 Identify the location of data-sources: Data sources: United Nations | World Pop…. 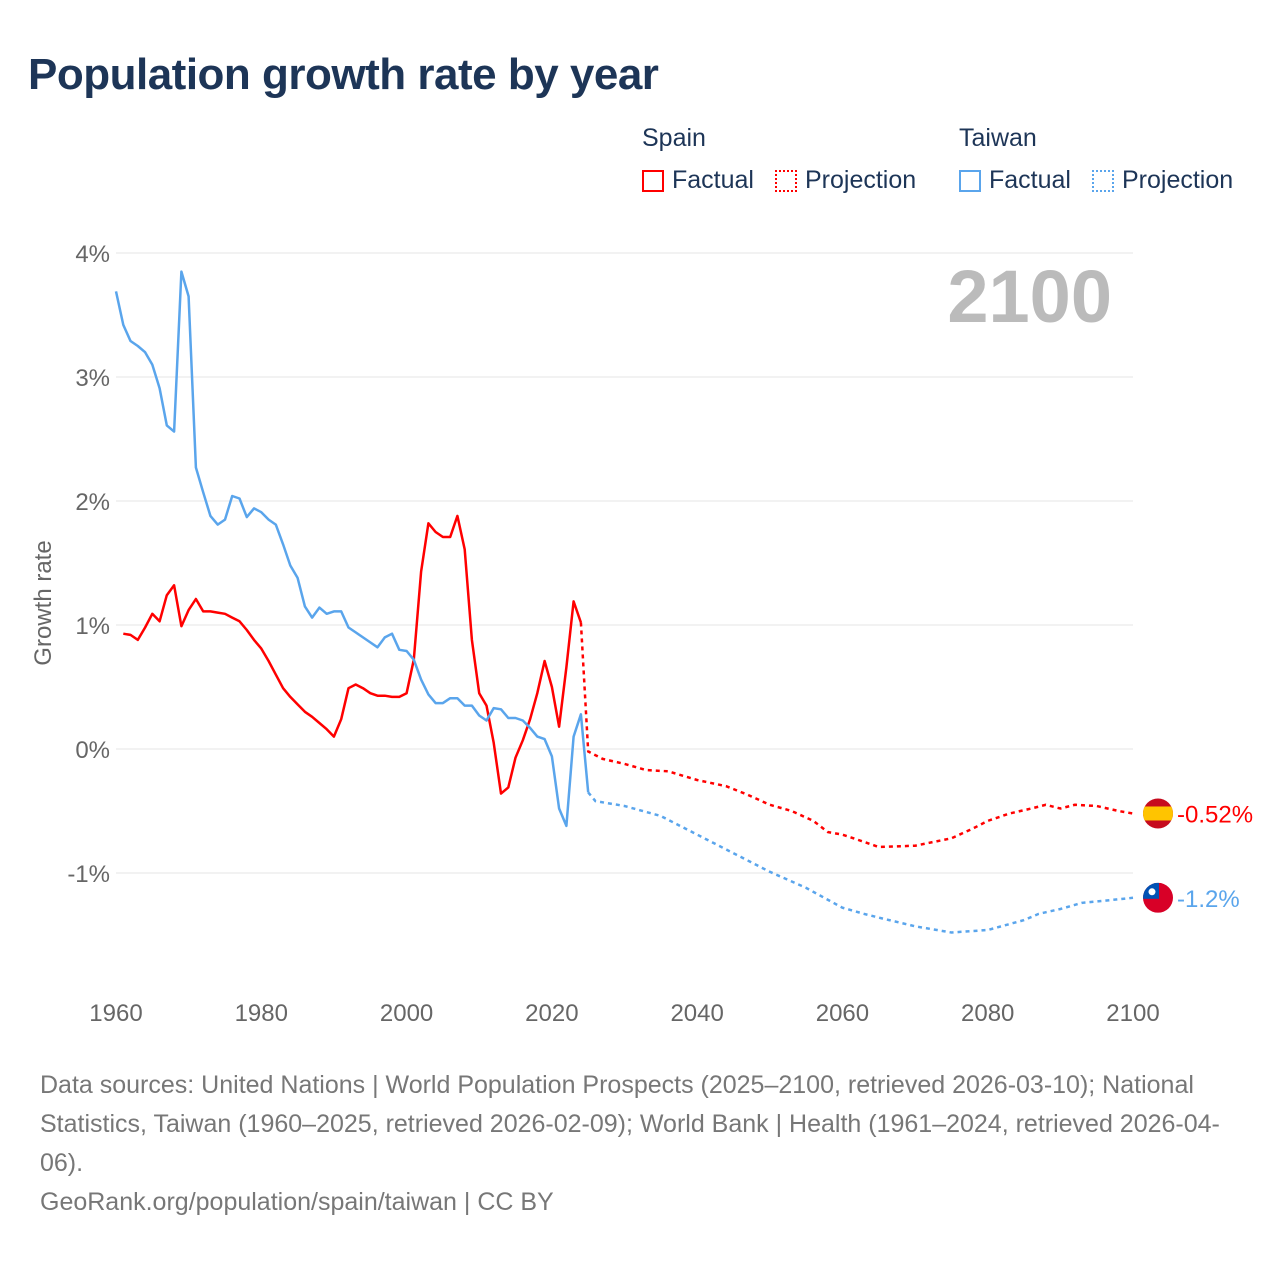
(630, 1124).